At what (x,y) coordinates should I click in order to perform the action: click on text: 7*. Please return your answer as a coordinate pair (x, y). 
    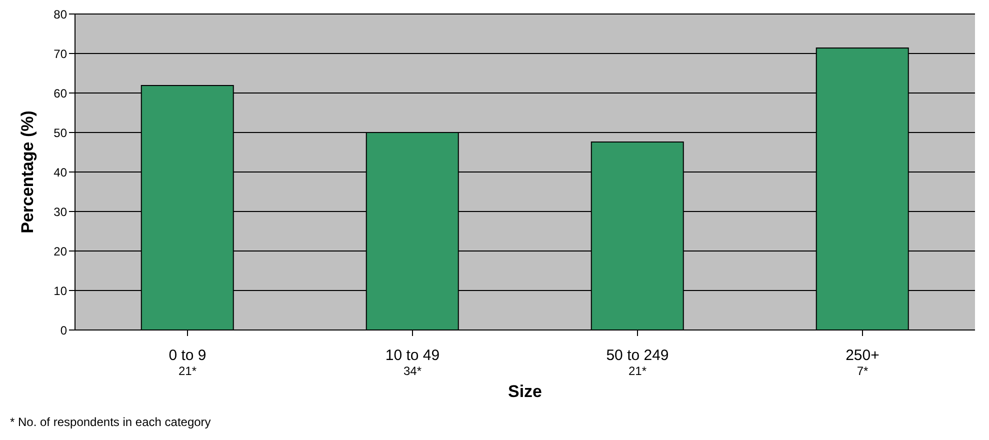
    Looking at the image, I should click on (862, 371).